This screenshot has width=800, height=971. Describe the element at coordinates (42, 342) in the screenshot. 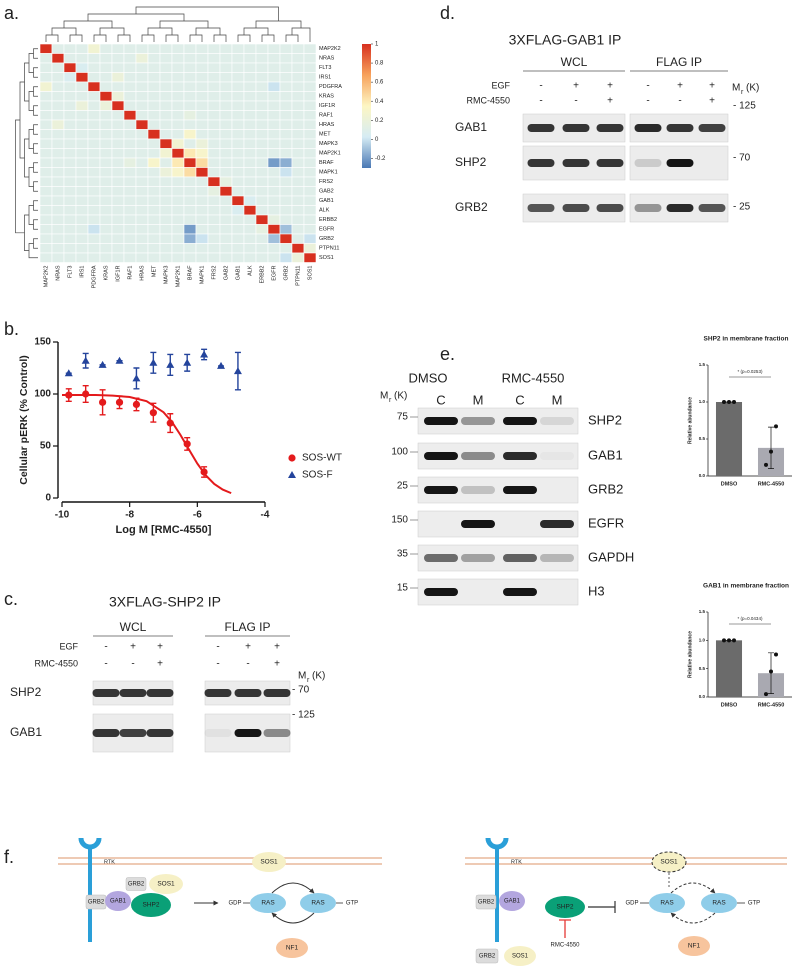

I see `y-tick-label: 150` at that location.